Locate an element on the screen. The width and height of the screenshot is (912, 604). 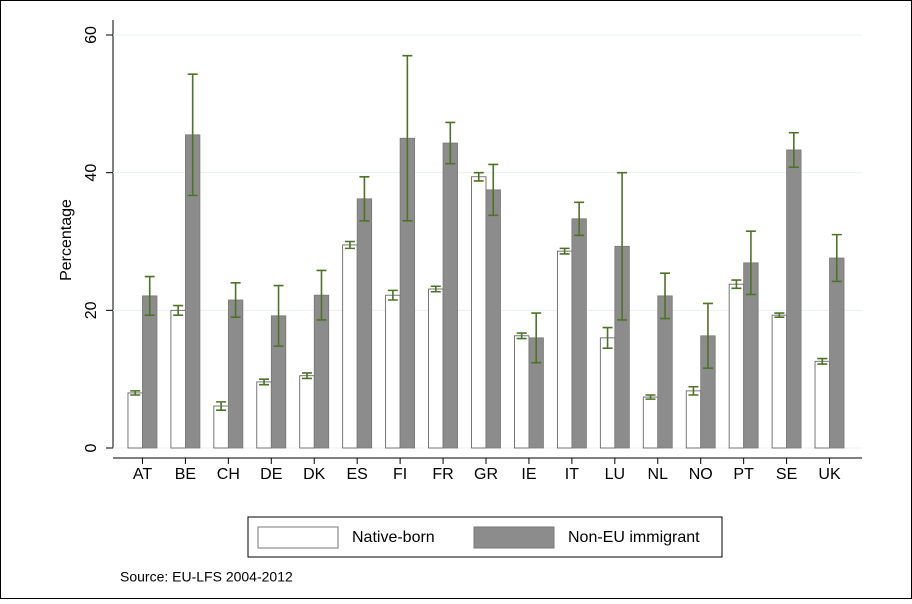
x-tick-label: GR is located at coordinates (486, 474).